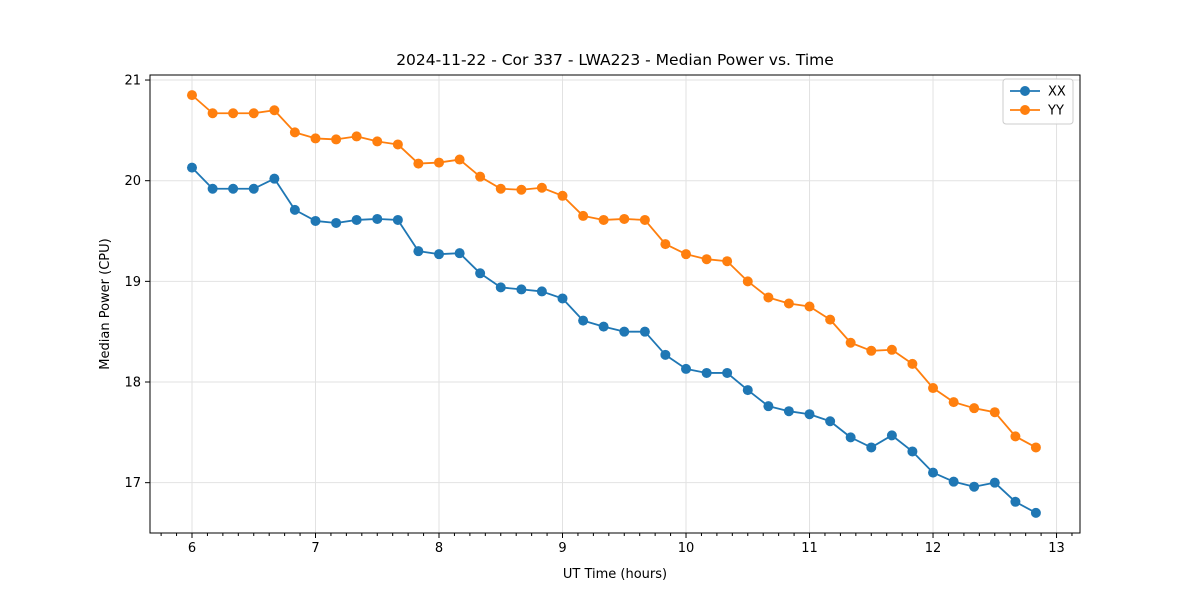  I want to click on x-tick-label: 7, so click(315, 548).